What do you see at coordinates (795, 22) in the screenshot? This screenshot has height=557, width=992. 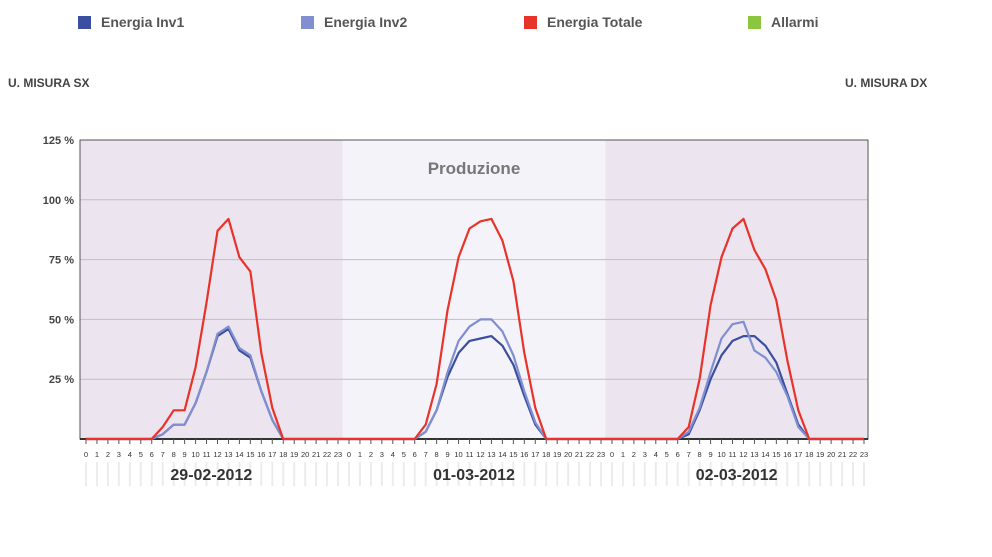 I see `legend-label-alarms: Allarmi` at bounding box center [795, 22].